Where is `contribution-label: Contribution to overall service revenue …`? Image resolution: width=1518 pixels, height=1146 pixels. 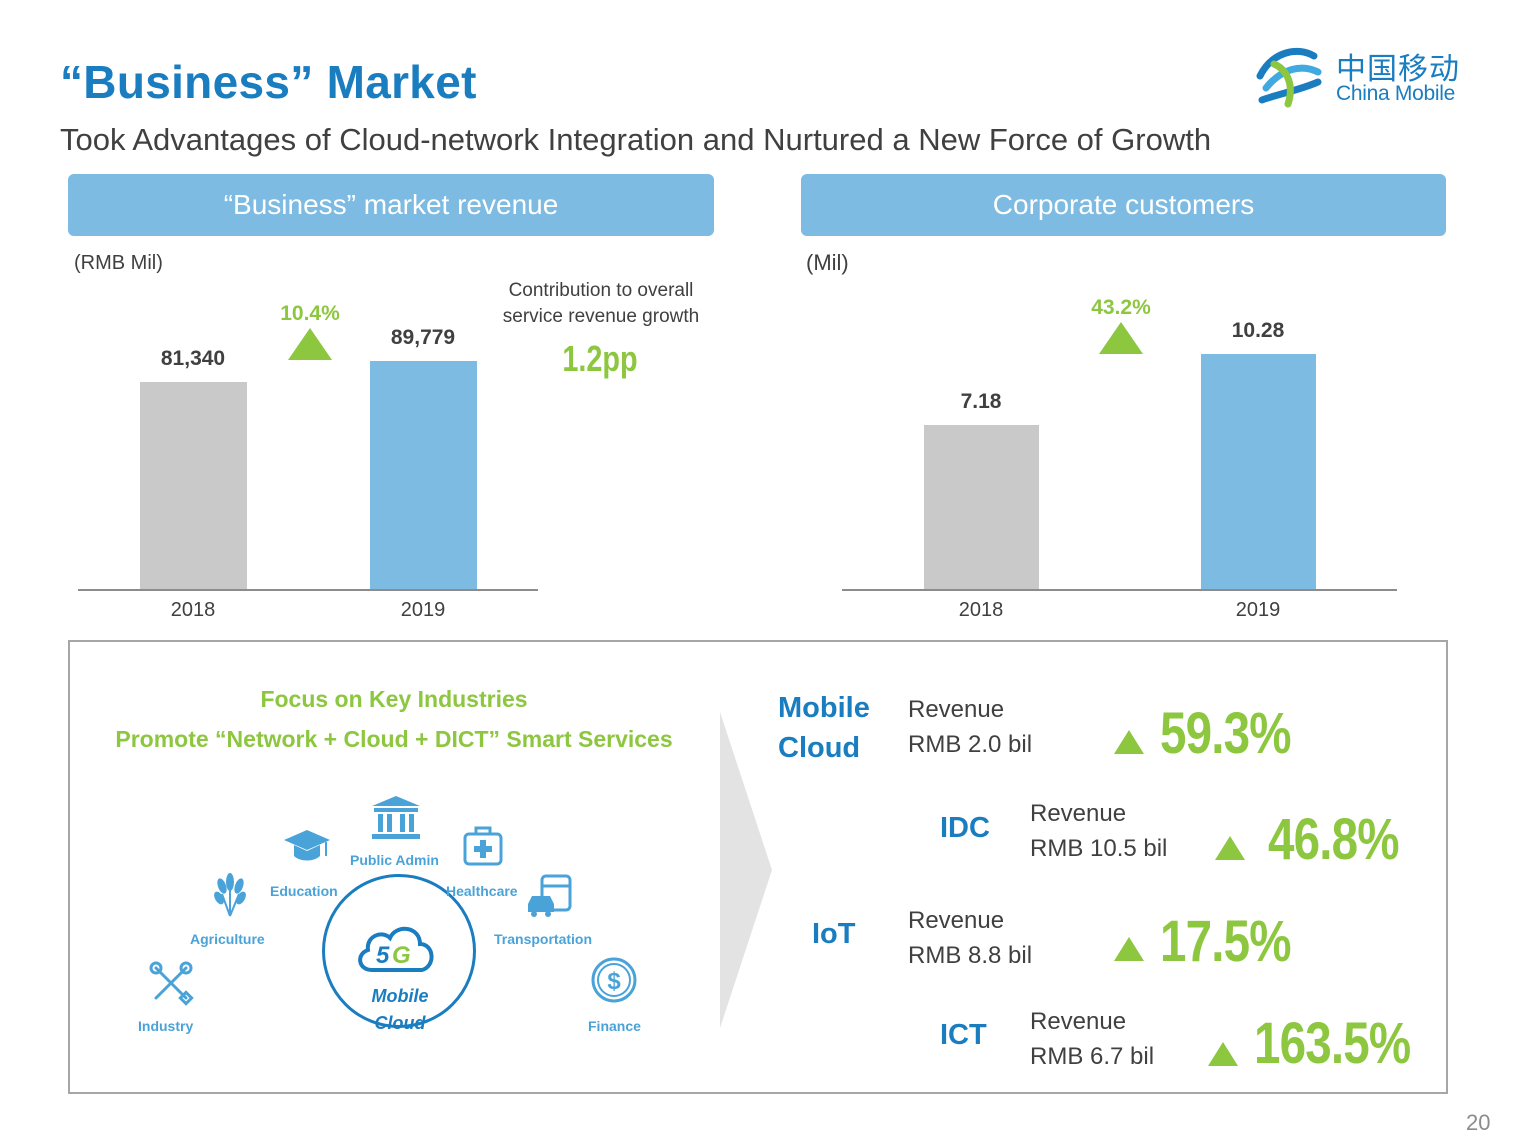 contribution-label: Contribution to overall service revenue … is located at coordinates (601, 303).